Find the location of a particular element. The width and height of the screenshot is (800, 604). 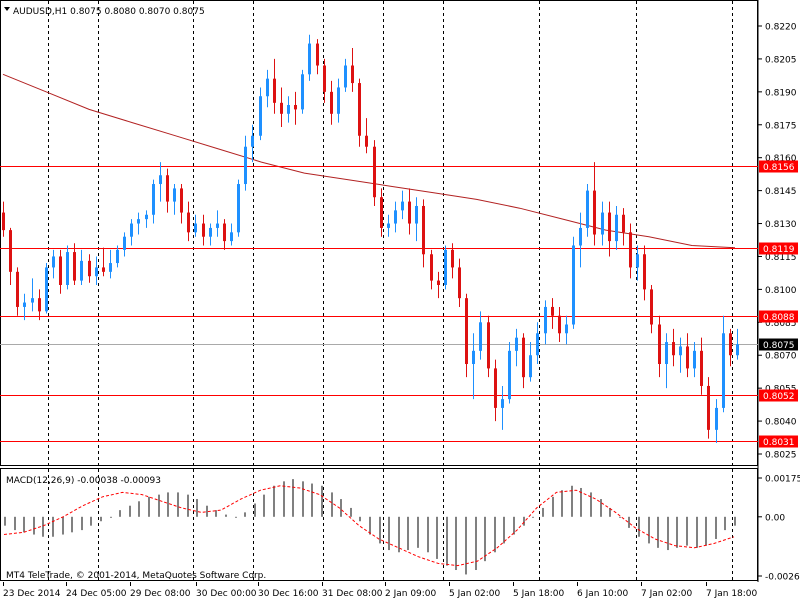

level-tag-label: 0.8031 is located at coordinates (779, 443).